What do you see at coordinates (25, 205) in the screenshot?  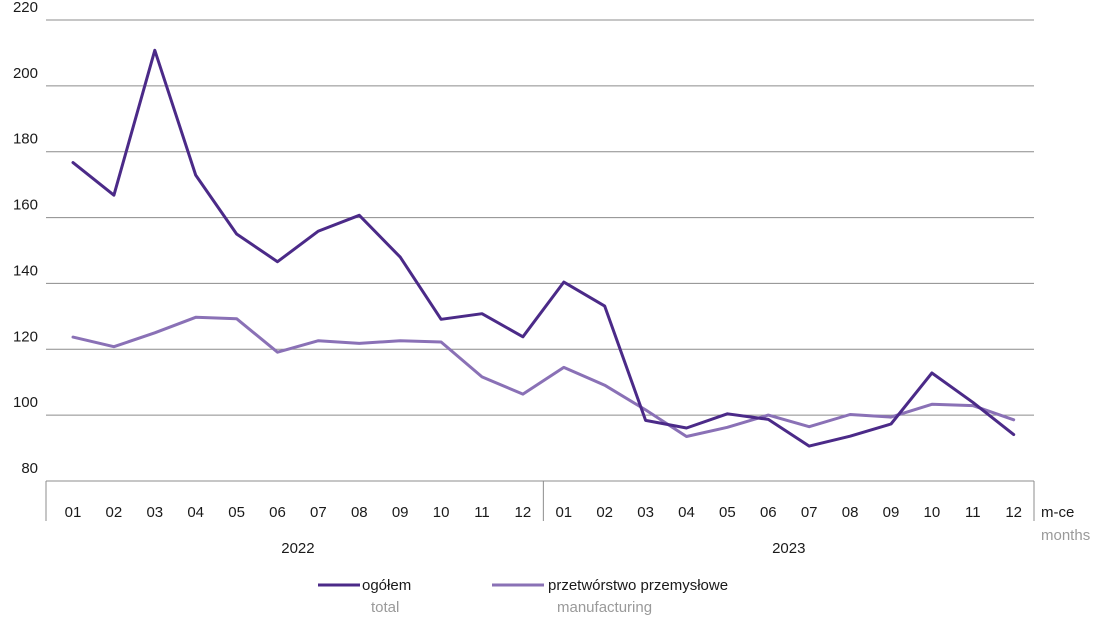 I see `y-tick-label: 160` at bounding box center [25, 205].